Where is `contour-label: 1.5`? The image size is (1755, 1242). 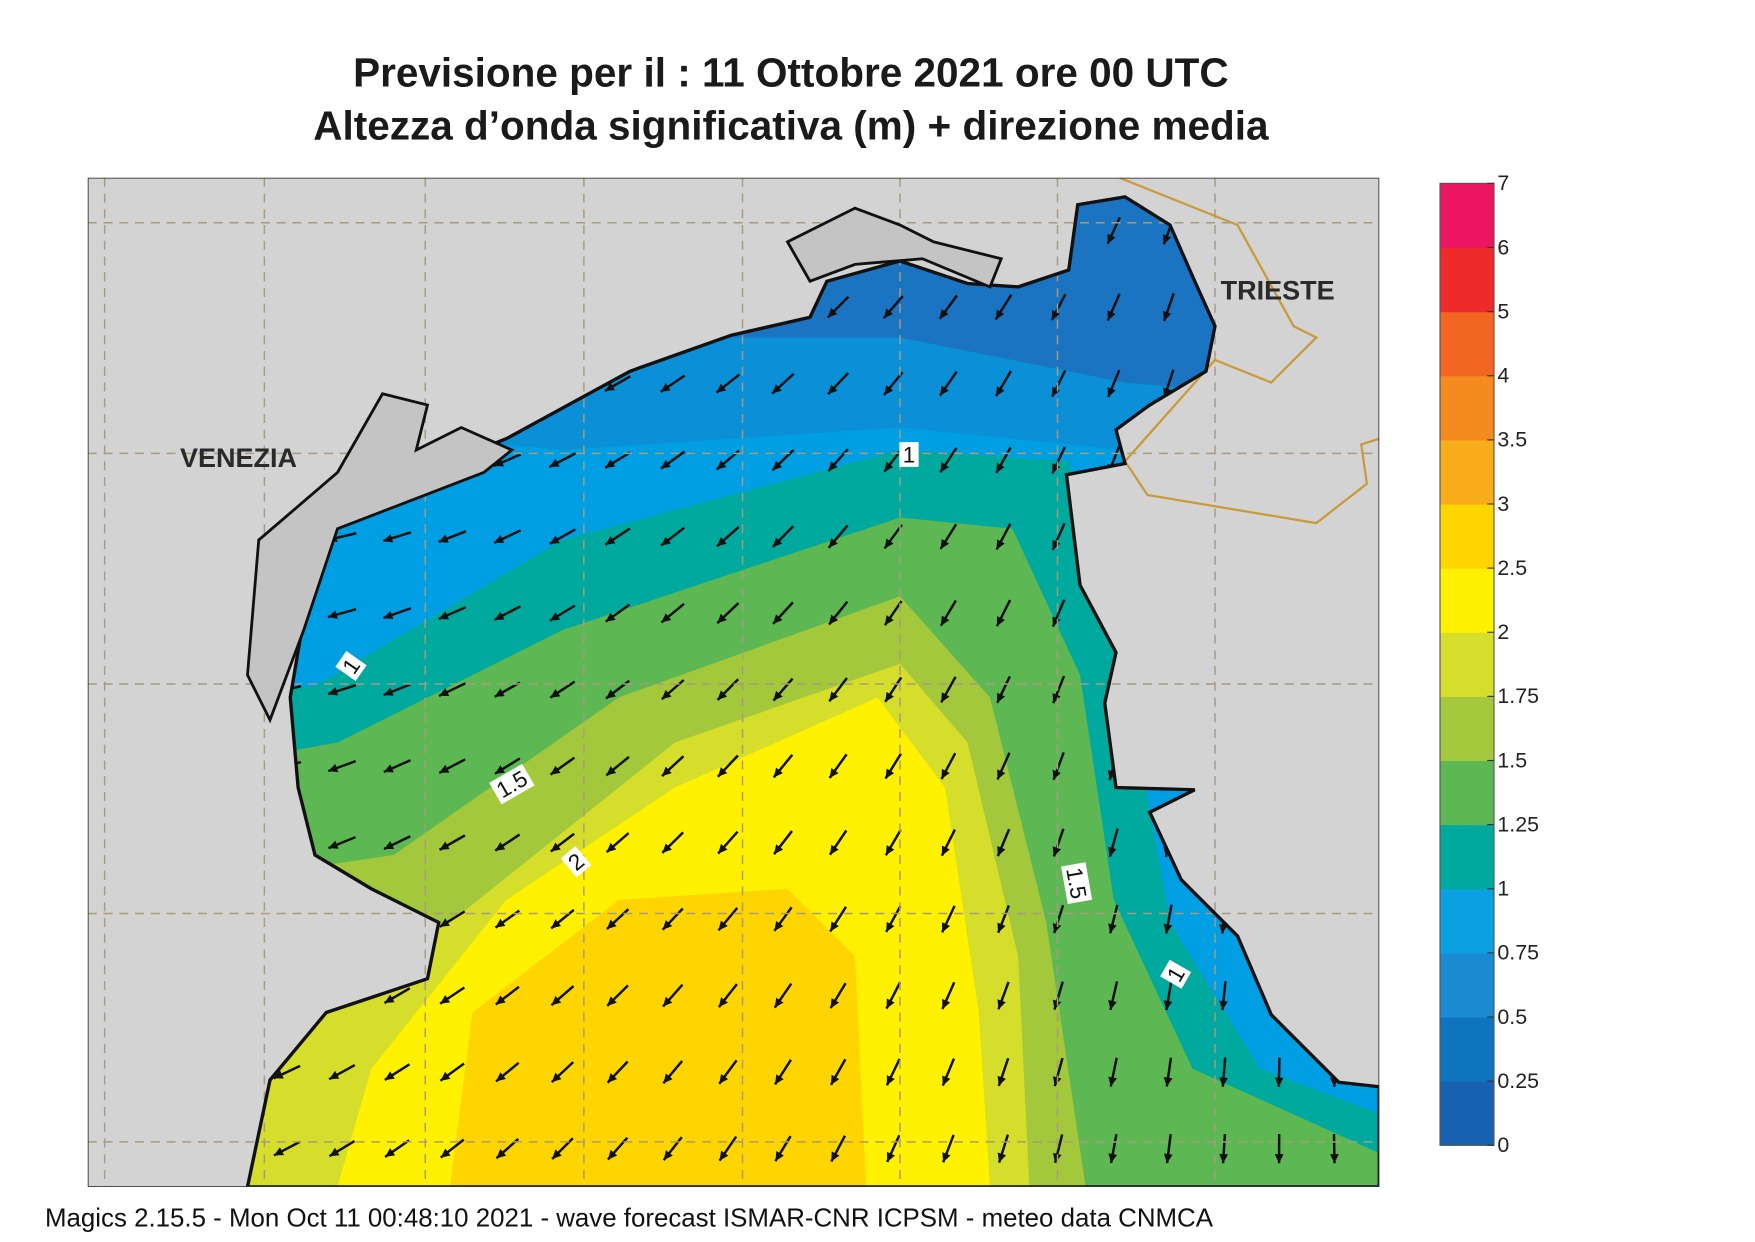 contour-label: 1.5 is located at coordinates (1077, 883).